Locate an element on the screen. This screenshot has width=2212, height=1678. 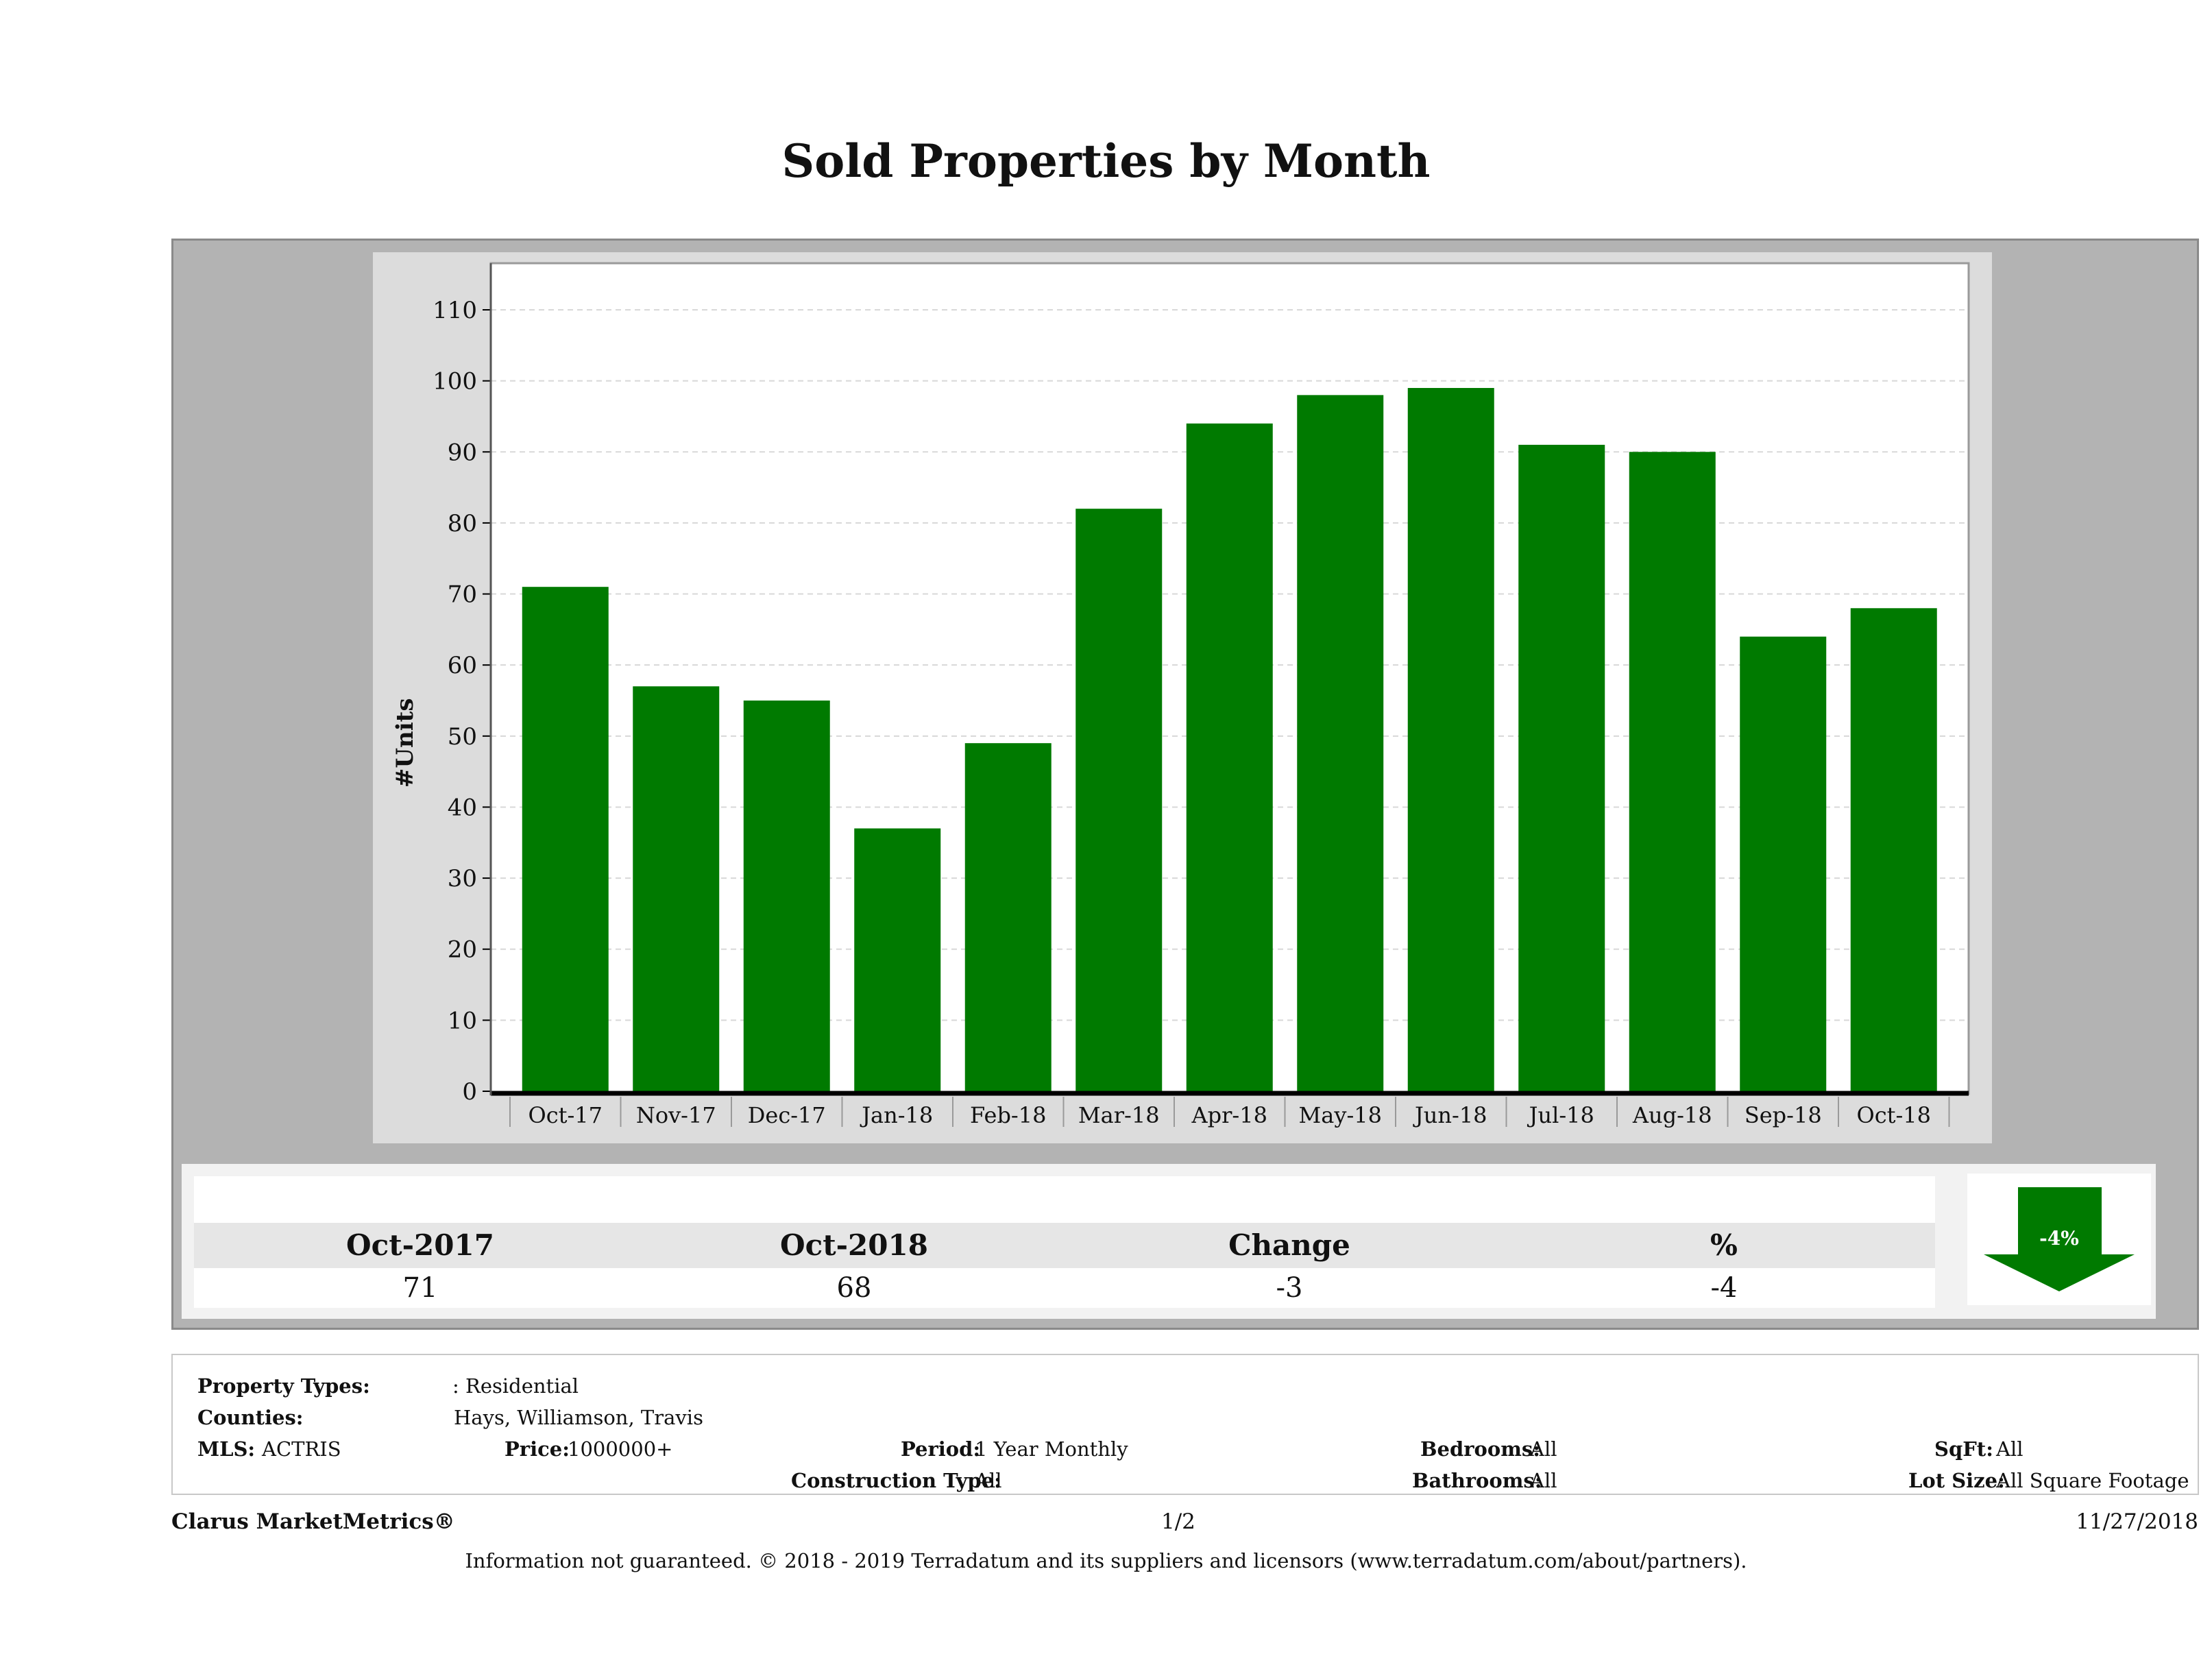
trend-indicator: -4% is located at coordinates (2059, 1239).